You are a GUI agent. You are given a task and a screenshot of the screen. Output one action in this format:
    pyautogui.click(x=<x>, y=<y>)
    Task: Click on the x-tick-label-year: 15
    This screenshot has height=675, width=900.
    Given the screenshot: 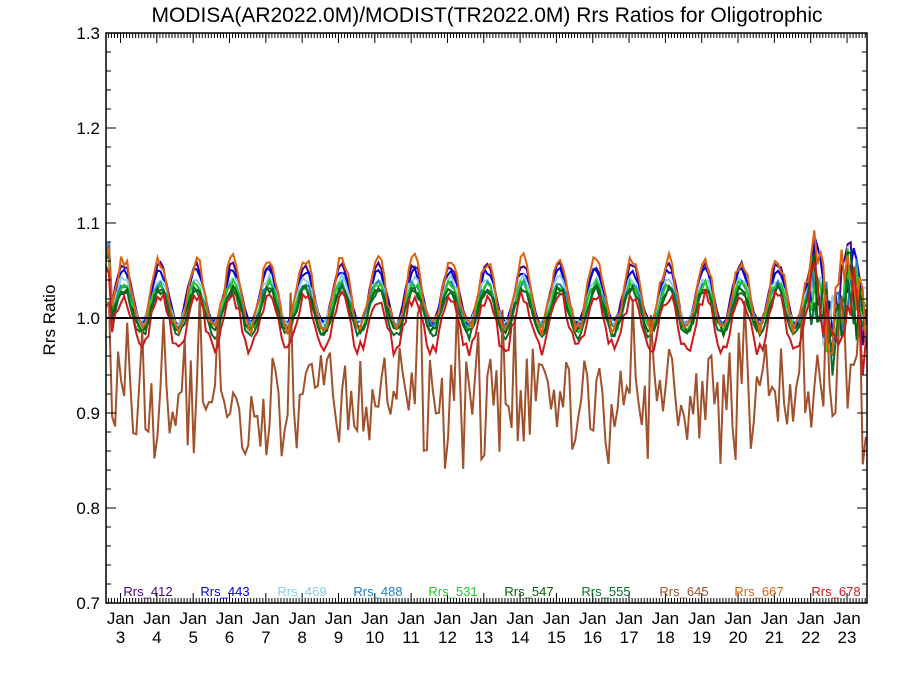 What is the action you would take?
    pyautogui.click(x=556, y=637)
    